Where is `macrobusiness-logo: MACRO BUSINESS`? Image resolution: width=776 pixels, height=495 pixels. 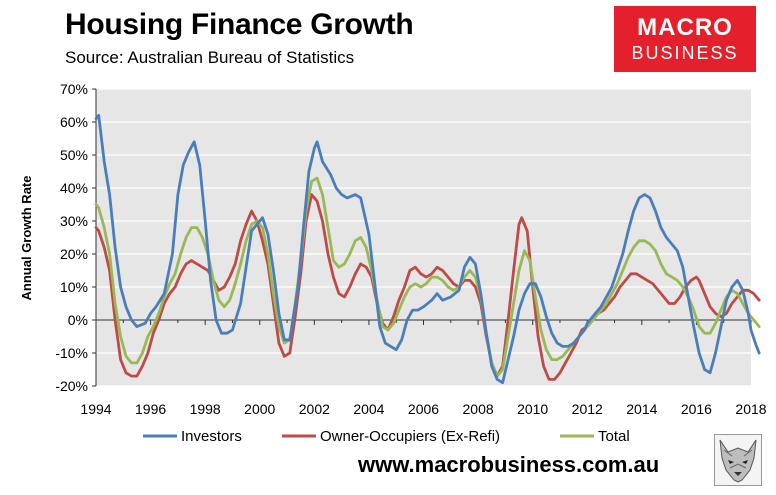 macrobusiness-logo: MACRO BUSINESS is located at coordinates (685, 39).